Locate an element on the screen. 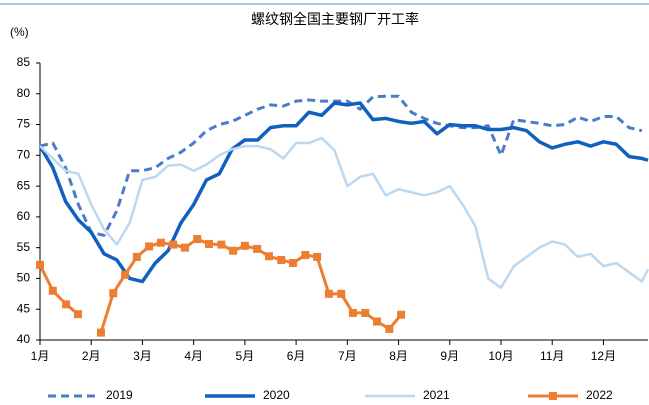  y-tick-label: 50 is located at coordinates (24, 278).